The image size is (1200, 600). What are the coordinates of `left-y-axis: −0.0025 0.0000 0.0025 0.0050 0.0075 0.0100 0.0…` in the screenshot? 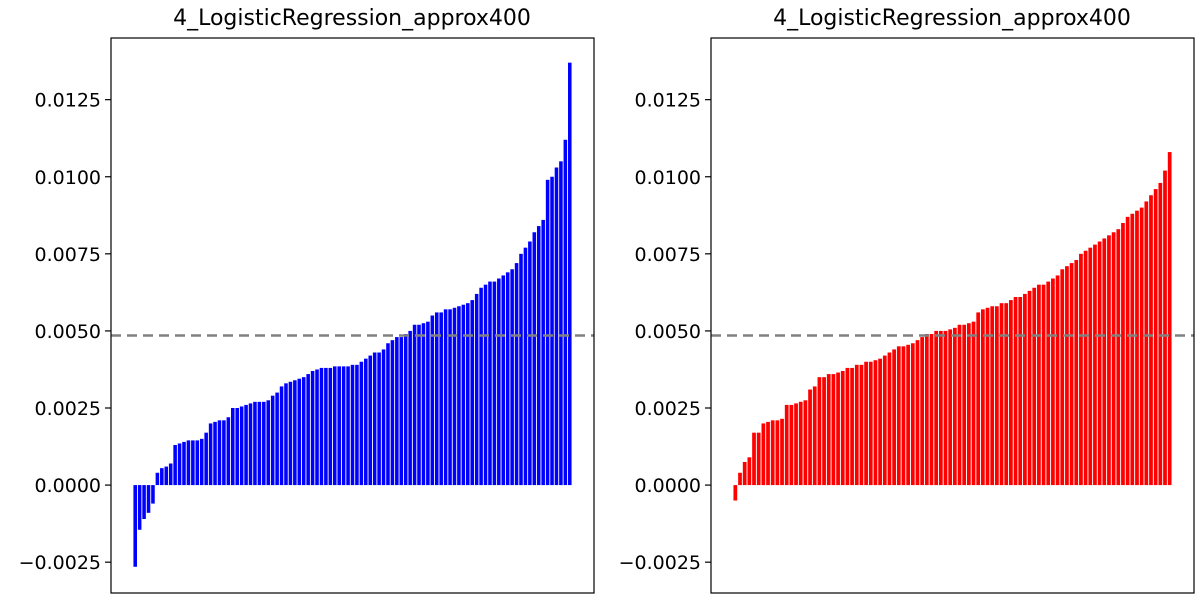 It's located at (65, 332).